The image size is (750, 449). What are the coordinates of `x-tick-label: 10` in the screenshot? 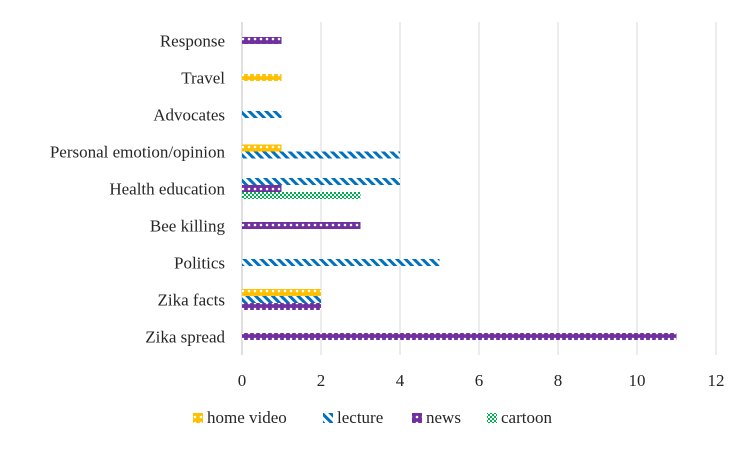 It's located at (637, 380).